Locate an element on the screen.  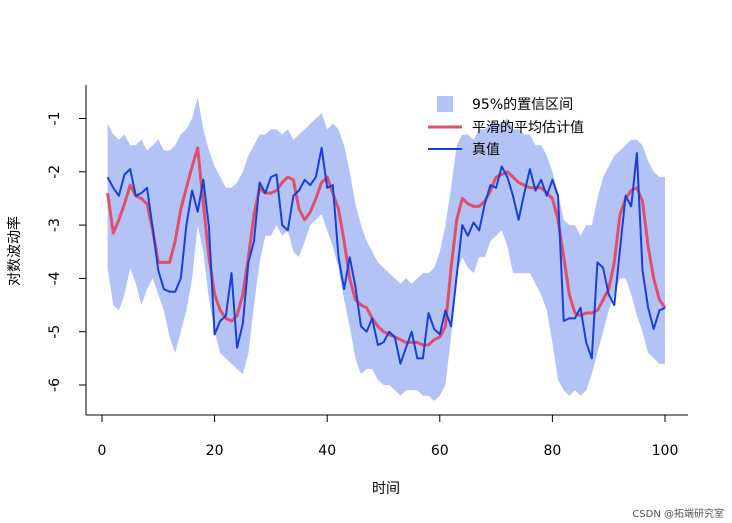
watermark-text: CSDN @拓端研究室 is located at coordinates (678, 513).